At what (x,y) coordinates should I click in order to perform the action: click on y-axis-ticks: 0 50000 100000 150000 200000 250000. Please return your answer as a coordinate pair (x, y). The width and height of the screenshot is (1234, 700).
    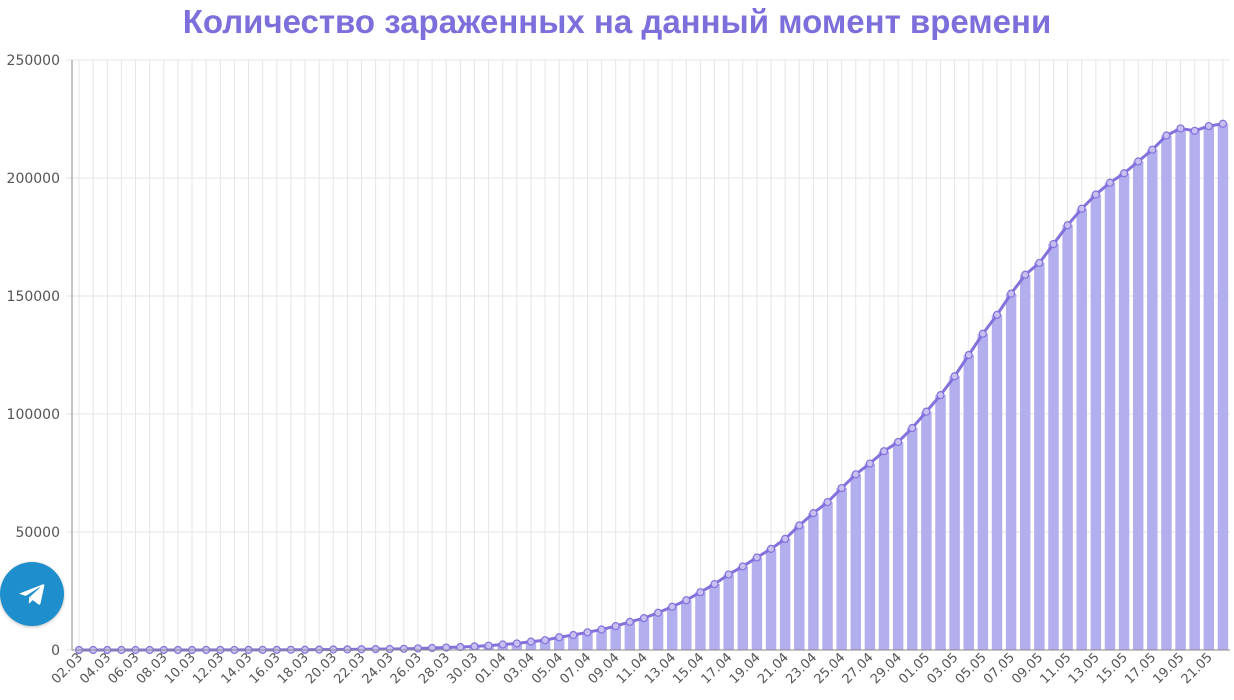
    Looking at the image, I should click on (33, 356).